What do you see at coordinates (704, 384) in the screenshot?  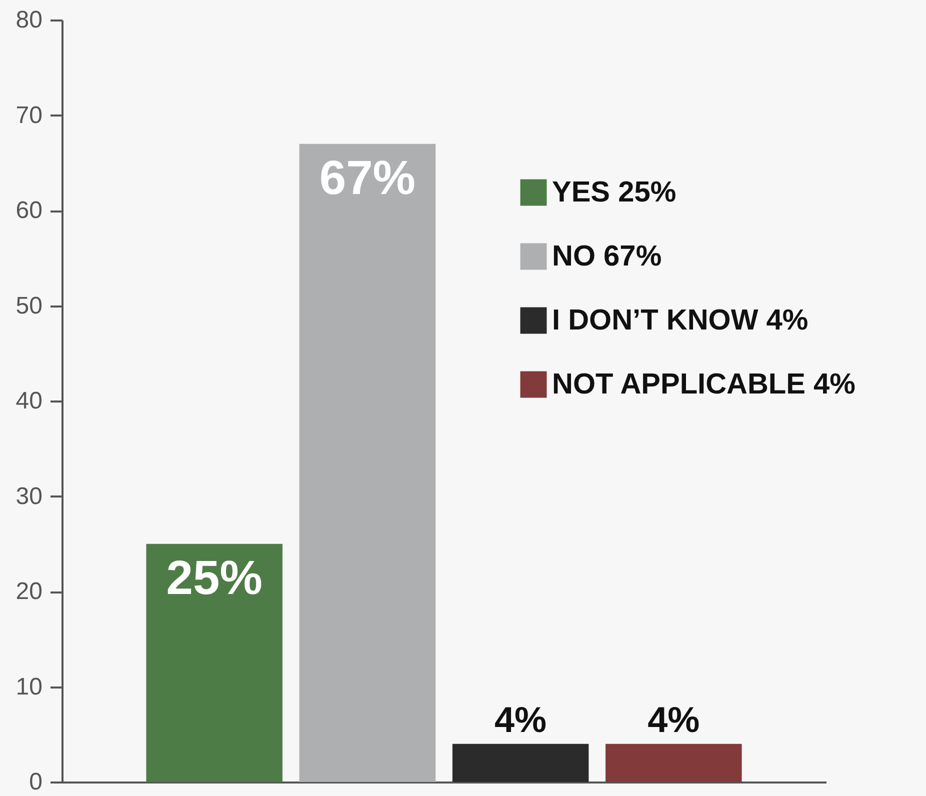 I see `legend-label: NOT APPLICABLE 4%` at bounding box center [704, 384].